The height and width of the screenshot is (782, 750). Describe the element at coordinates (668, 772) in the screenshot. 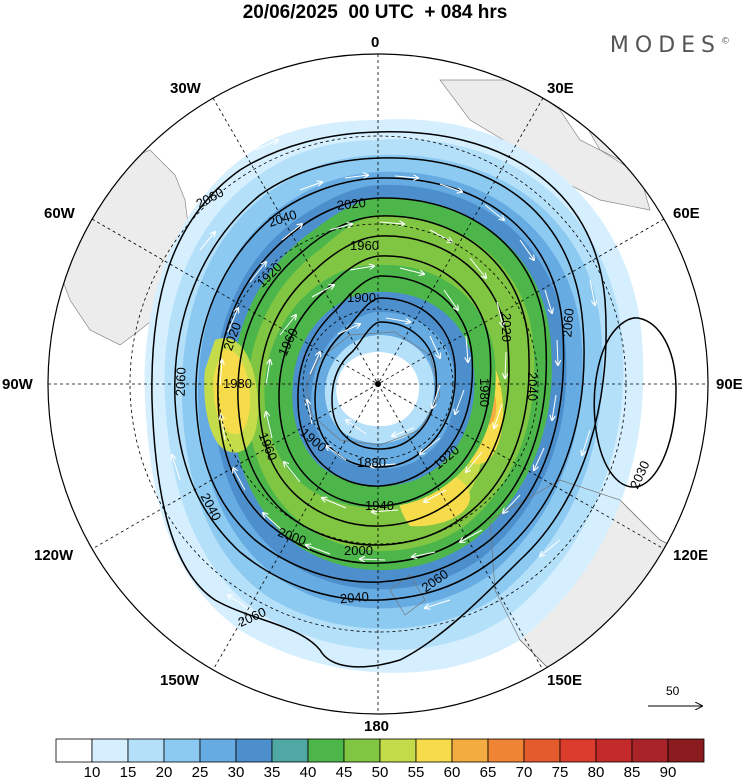

I see `colorbar-tick-label: 90` at that location.